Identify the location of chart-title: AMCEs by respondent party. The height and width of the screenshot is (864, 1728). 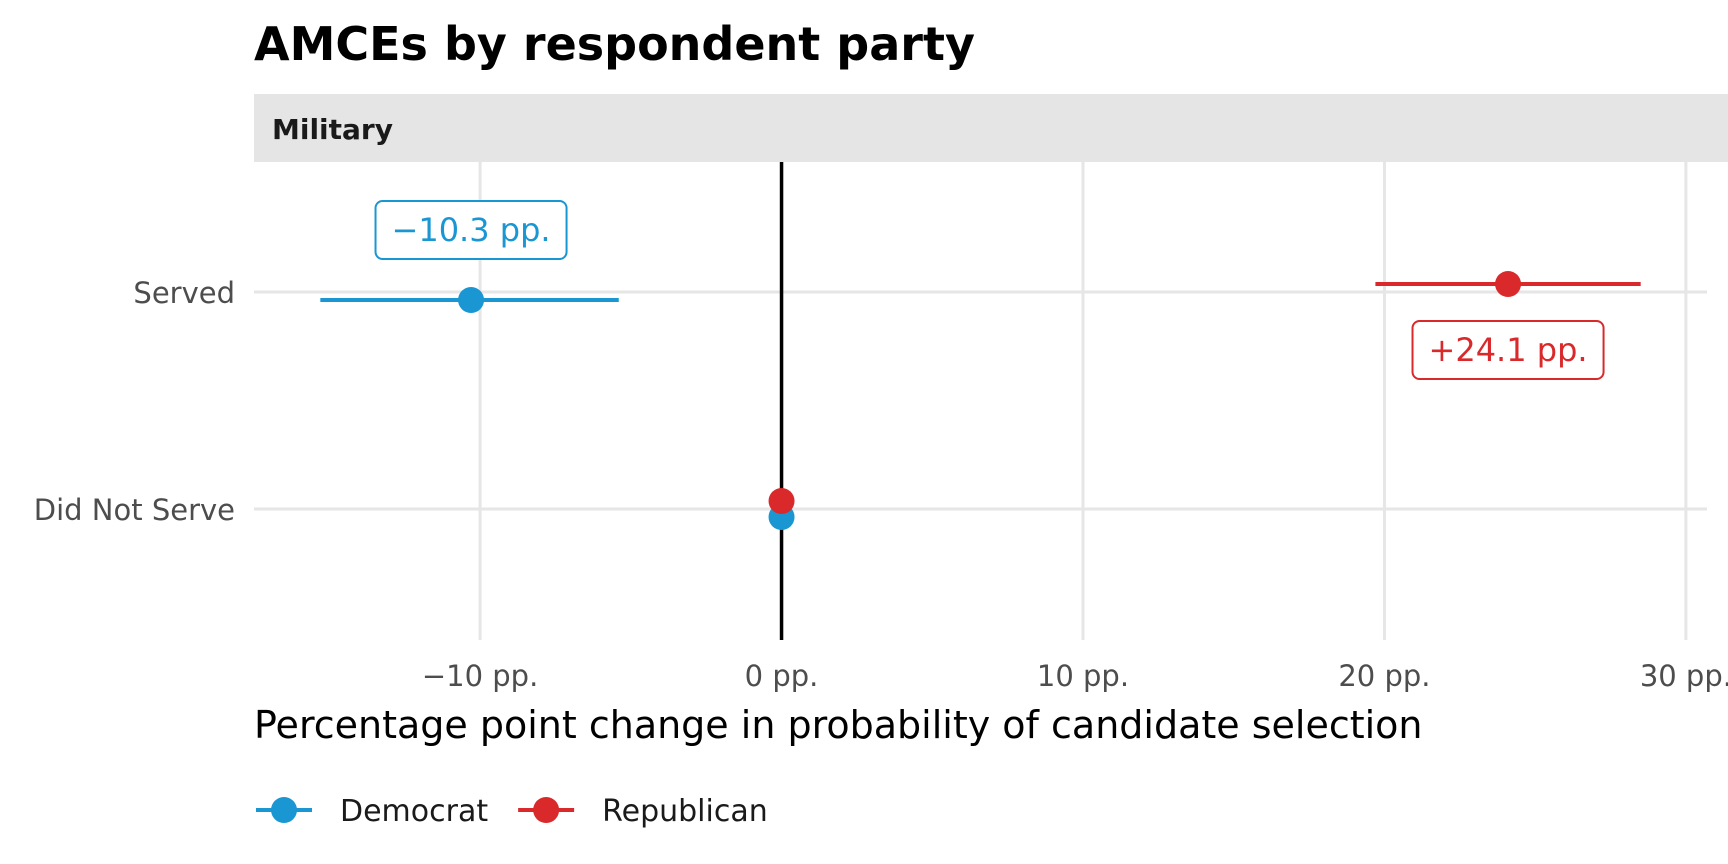
(614, 44).